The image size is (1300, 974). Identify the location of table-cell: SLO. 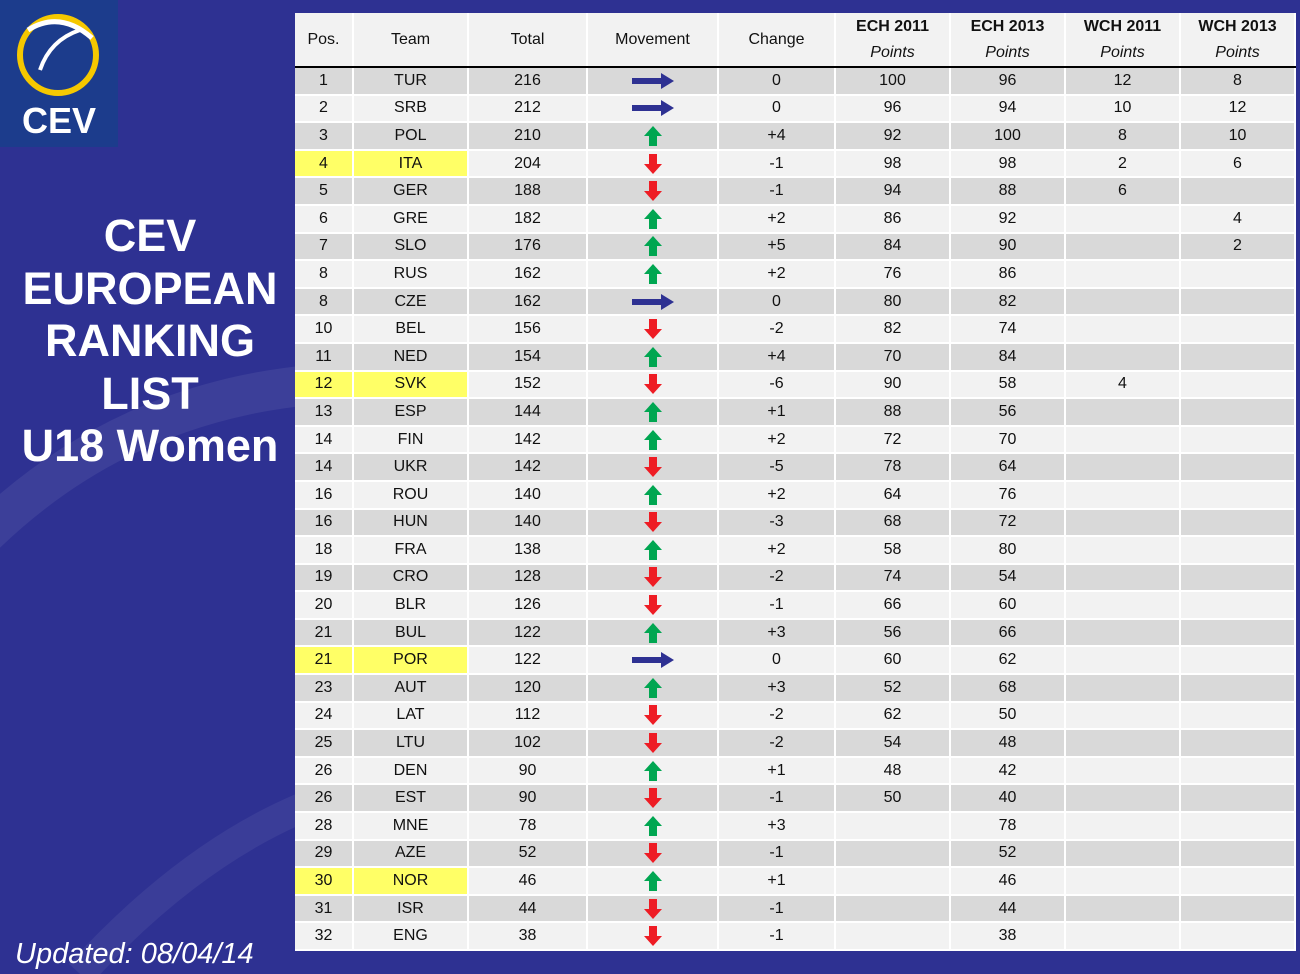
(411, 247).